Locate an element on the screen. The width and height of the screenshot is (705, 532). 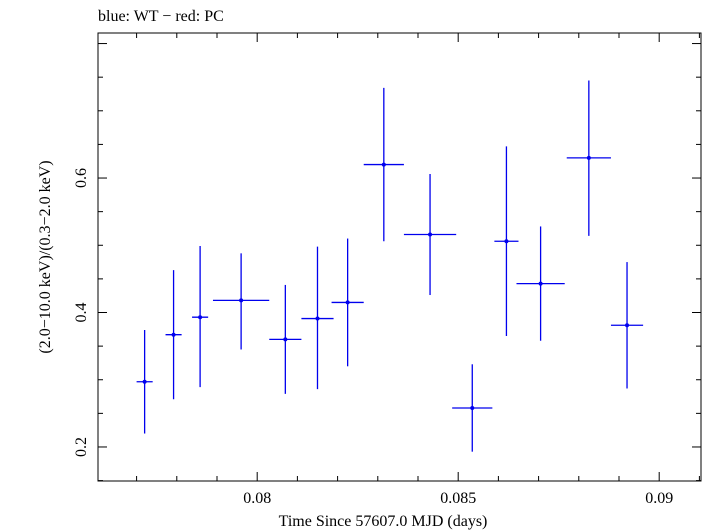
y-tick-label: 0.6 is located at coordinates (81, 178).